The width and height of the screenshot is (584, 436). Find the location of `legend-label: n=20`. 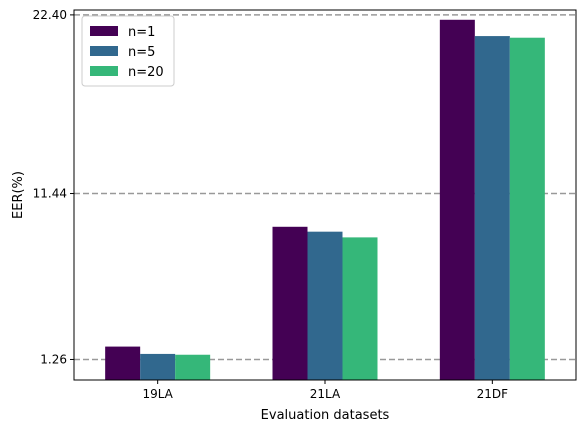

legend-label: n=20 is located at coordinates (146, 72).